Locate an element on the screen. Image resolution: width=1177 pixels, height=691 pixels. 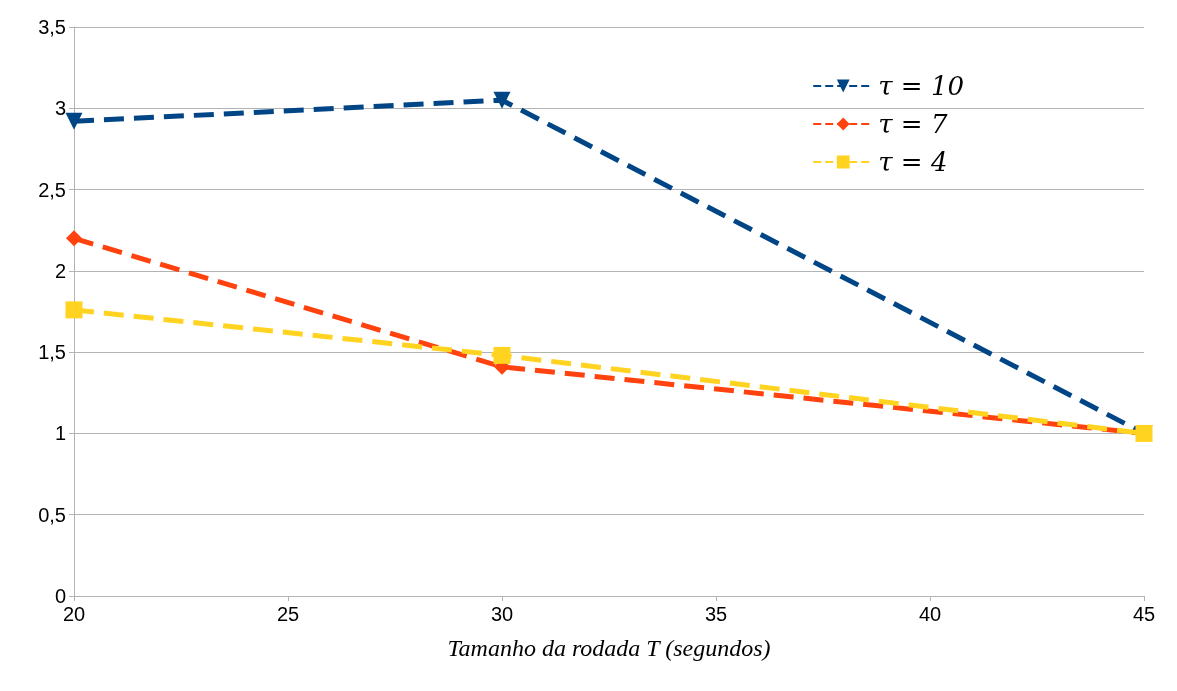
x-tick-label: 40 is located at coordinates (930, 614).